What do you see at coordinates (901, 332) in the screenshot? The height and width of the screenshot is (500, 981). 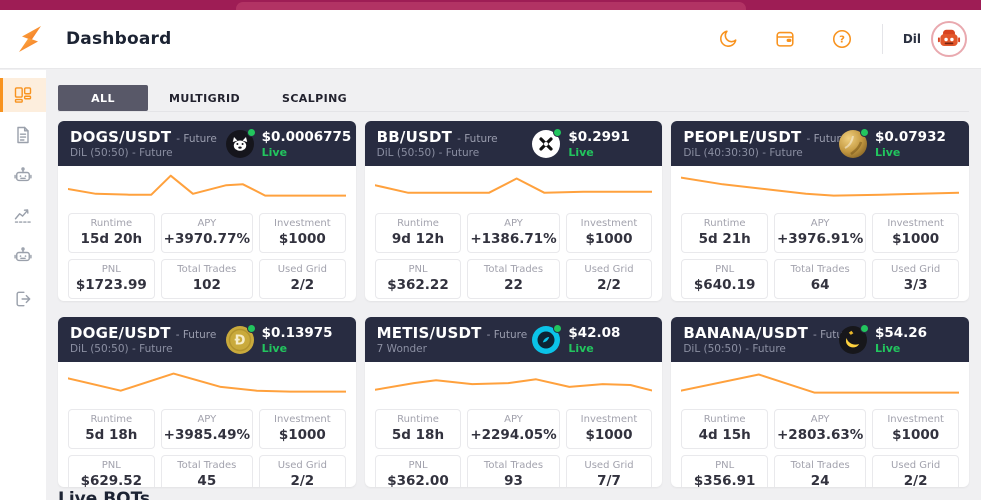 I see `current-price: $54.26` at bounding box center [901, 332].